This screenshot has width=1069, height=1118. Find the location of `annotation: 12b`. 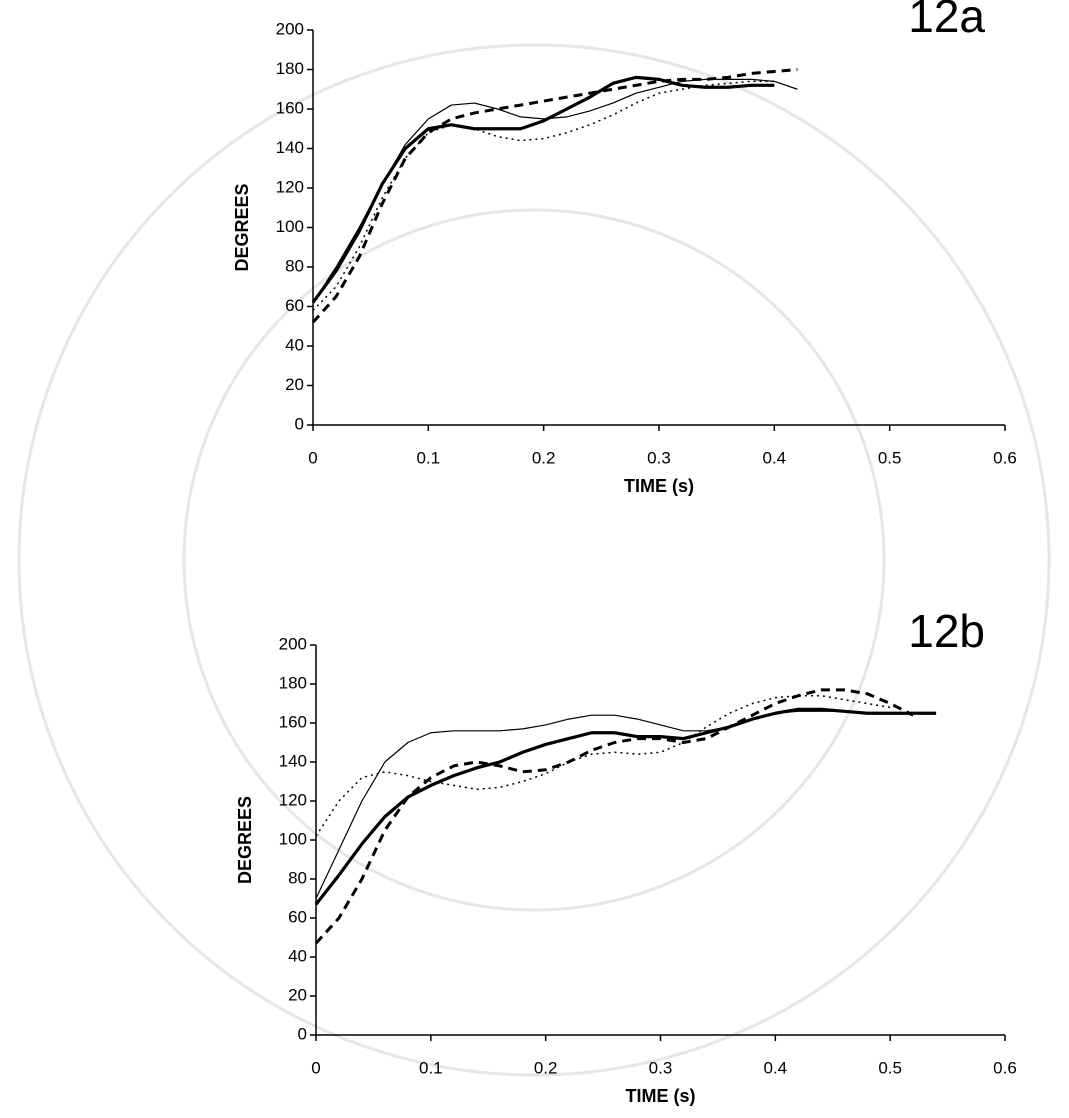

annotation: 12b is located at coordinates (946, 631).